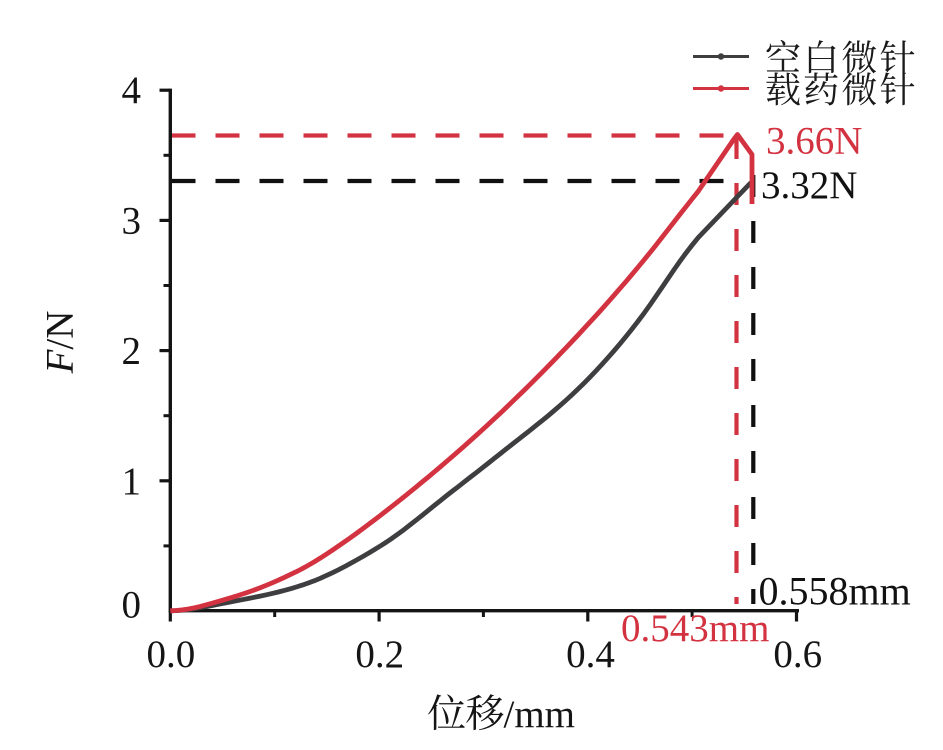 Image resolution: width=943 pixels, height=750 pixels. What do you see at coordinates (809, 185) in the screenshot?
I see `svg-text: 3.32N` at bounding box center [809, 185].